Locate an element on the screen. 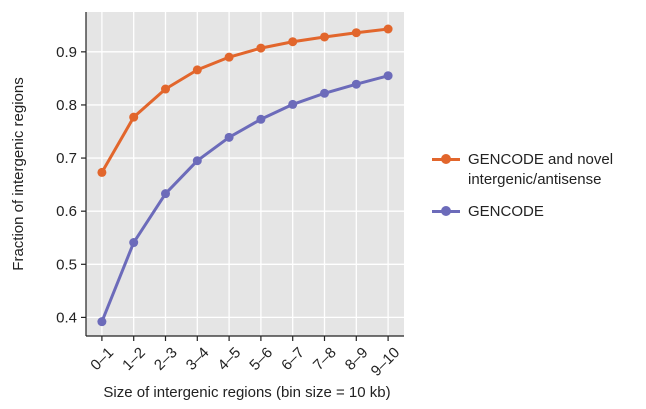  legend-item-series-2: GENCODE is located at coordinates (537, 212).